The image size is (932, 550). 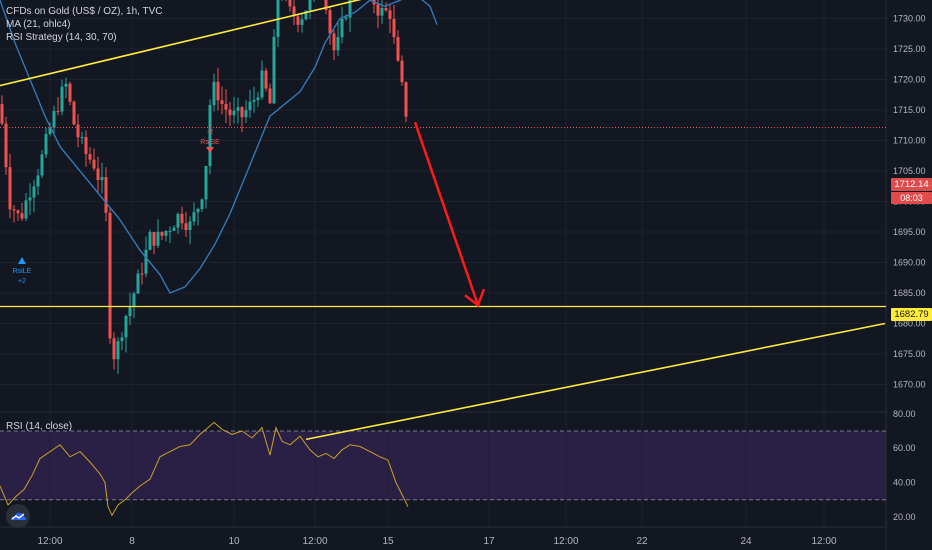 What do you see at coordinates (132, 541) in the screenshot?
I see `time-tick-label: 8` at bounding box center [132, 541].